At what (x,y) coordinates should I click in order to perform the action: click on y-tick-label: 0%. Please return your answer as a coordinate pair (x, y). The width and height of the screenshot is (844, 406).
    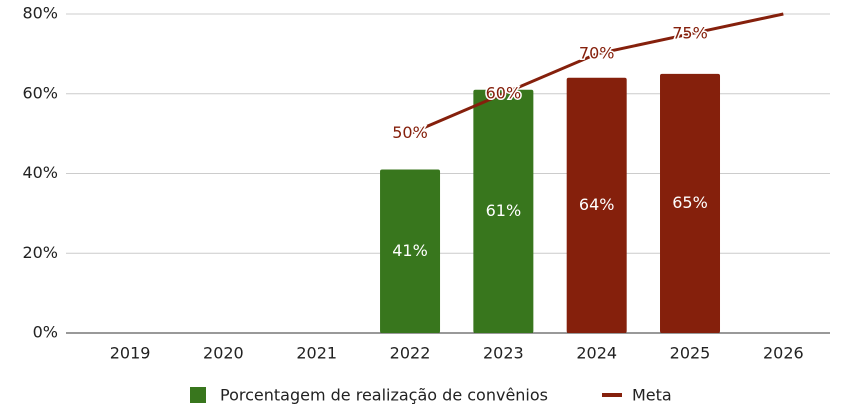
    Looking at the image, I should click on (45, 332).